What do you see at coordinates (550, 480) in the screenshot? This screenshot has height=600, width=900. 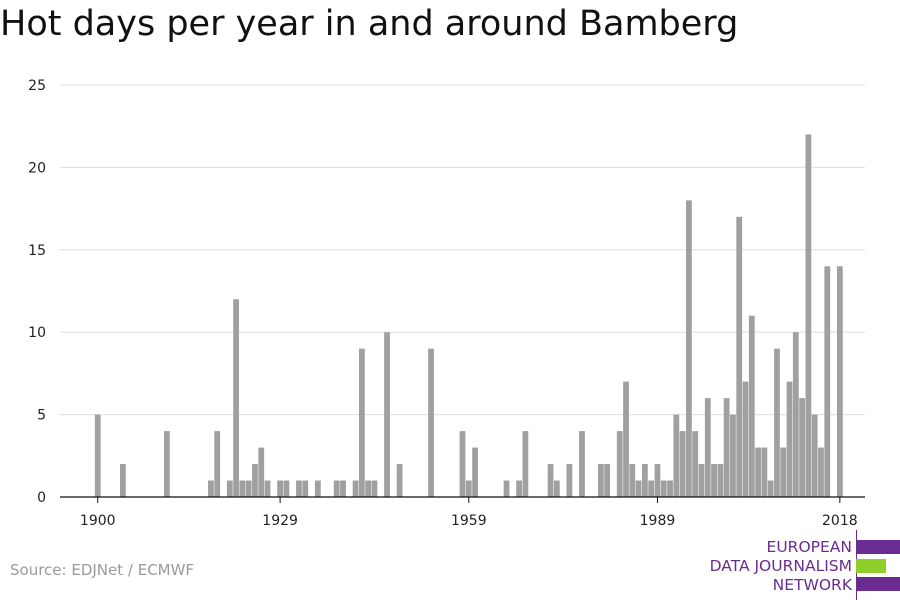 I see `bar-1972` at bounding box center [550, 480].